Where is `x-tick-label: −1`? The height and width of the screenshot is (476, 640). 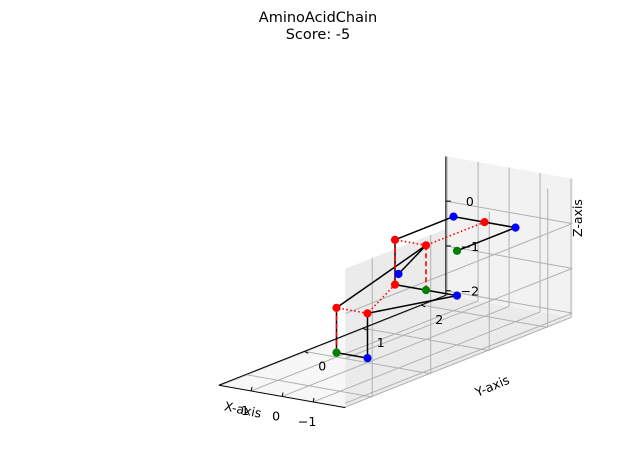
x-tick-label: −1 is located at coordinates (307, 421).